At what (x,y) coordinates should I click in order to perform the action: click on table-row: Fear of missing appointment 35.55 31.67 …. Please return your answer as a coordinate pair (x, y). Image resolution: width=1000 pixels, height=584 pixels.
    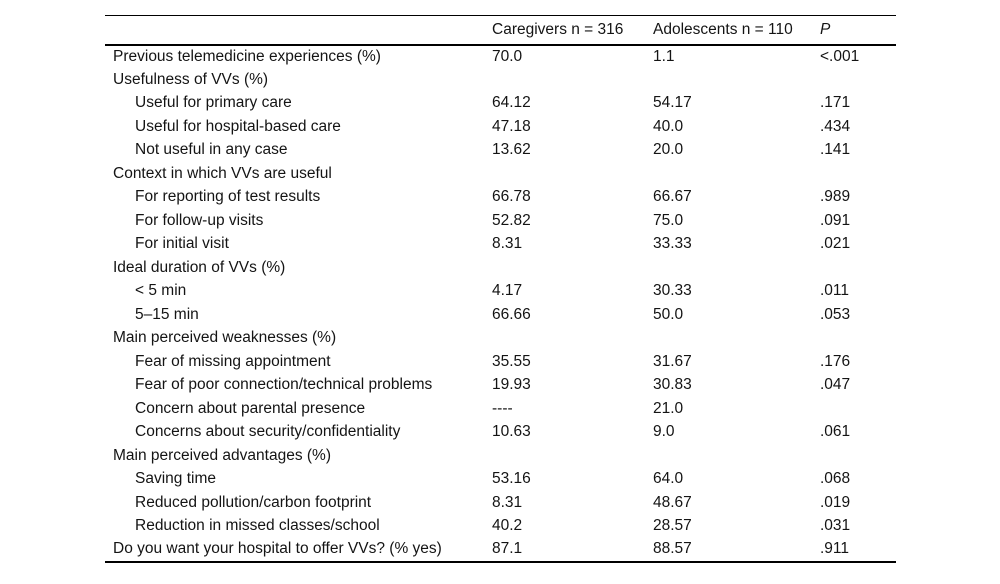
    Looking at the image, I should click on (500, 362).